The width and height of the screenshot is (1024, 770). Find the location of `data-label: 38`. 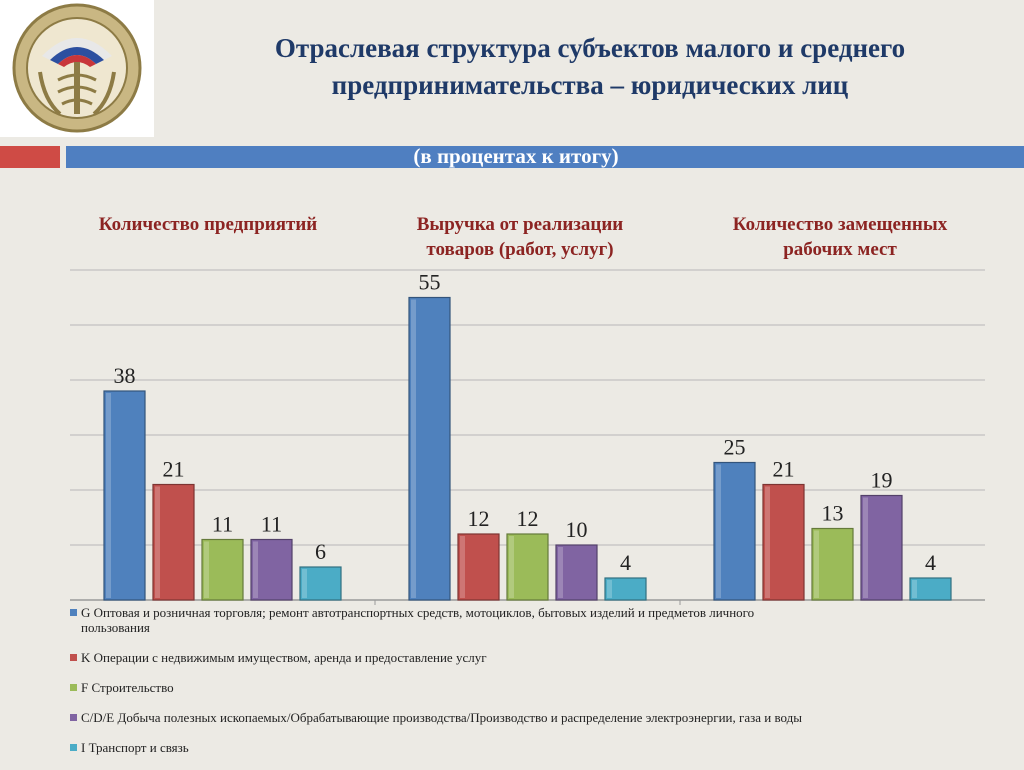

data-label: 38 is located at coordinates (125, 375).